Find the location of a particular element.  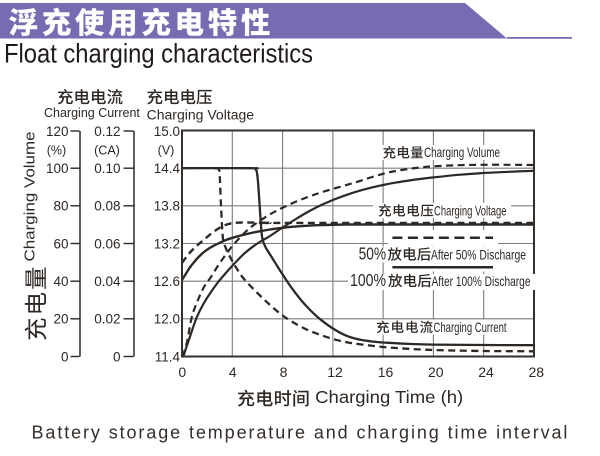

svg-text: 8 is located at coordinates (284, 372).